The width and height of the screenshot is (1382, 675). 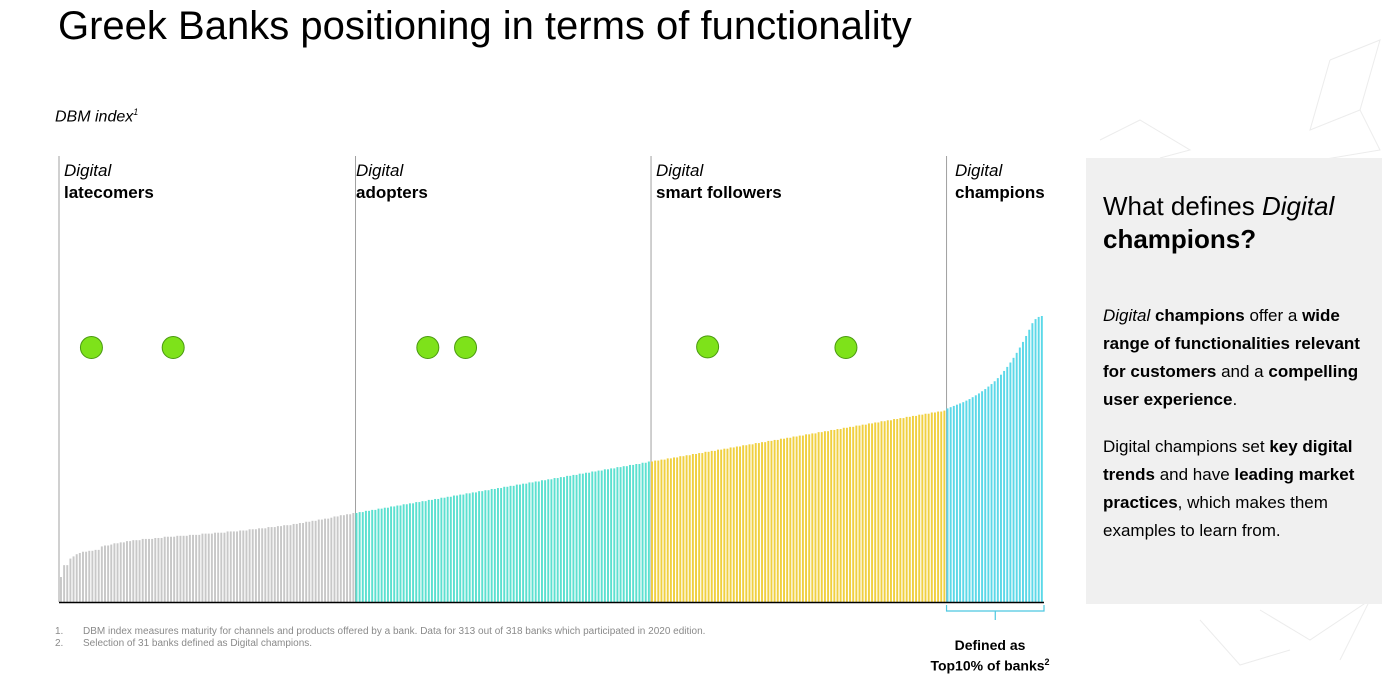 What do you see at coordinates (995, 612) in the screenshot?
I see `champions-bracket` at bounding box center [995, 612].